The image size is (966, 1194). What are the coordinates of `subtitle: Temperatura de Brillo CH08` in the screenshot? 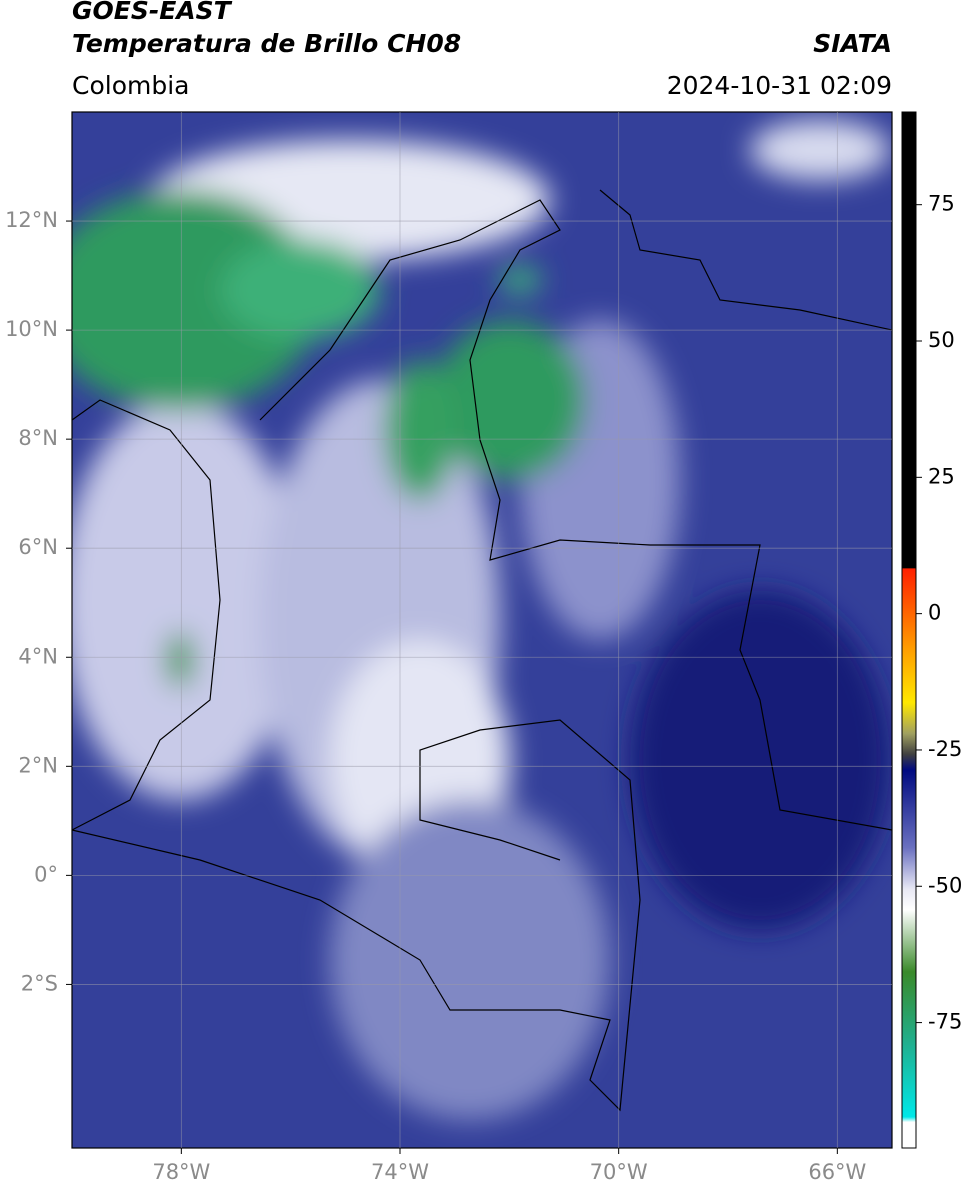 It's located at (266, 43).